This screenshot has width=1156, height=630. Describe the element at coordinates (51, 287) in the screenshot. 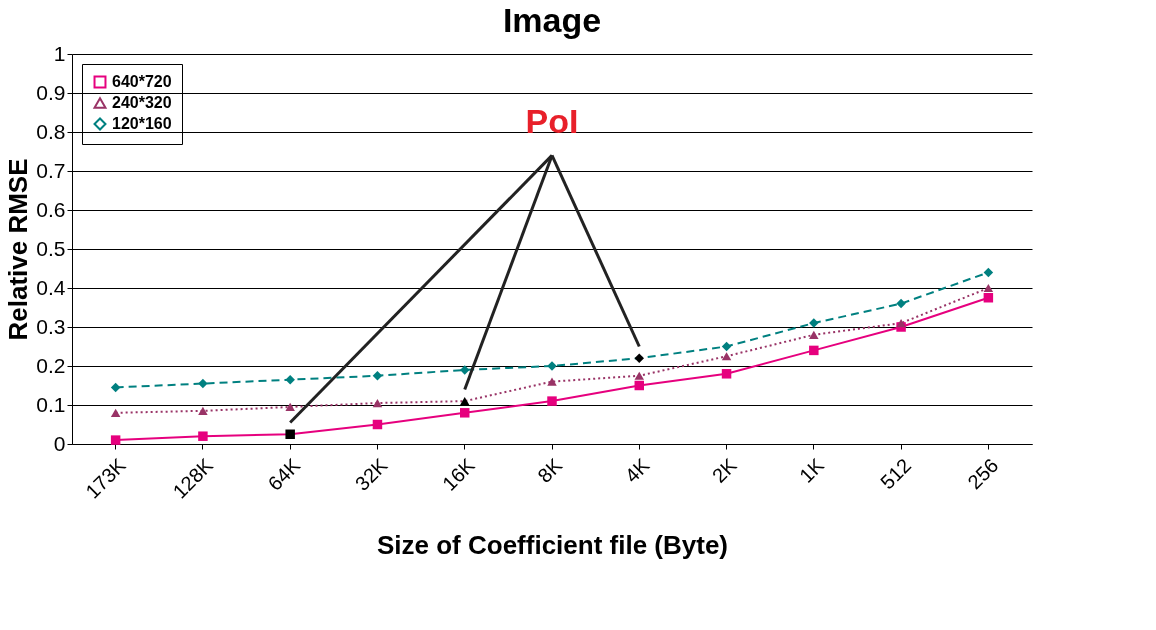

I see `y-tick-label: 0.4` at that location.